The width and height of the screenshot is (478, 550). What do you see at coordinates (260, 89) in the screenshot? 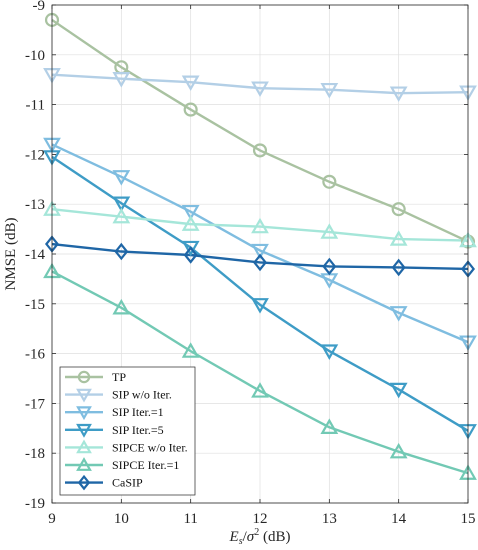
I see `data-point-s1-p3` at bounding box center [260, 89].